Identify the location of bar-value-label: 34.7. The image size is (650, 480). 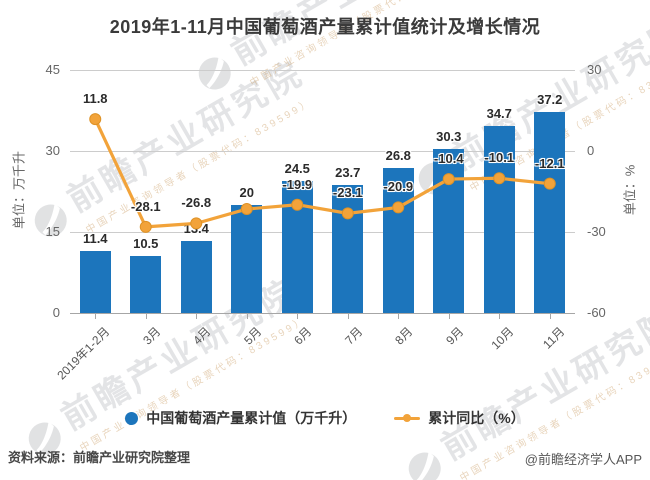
(499, 113).